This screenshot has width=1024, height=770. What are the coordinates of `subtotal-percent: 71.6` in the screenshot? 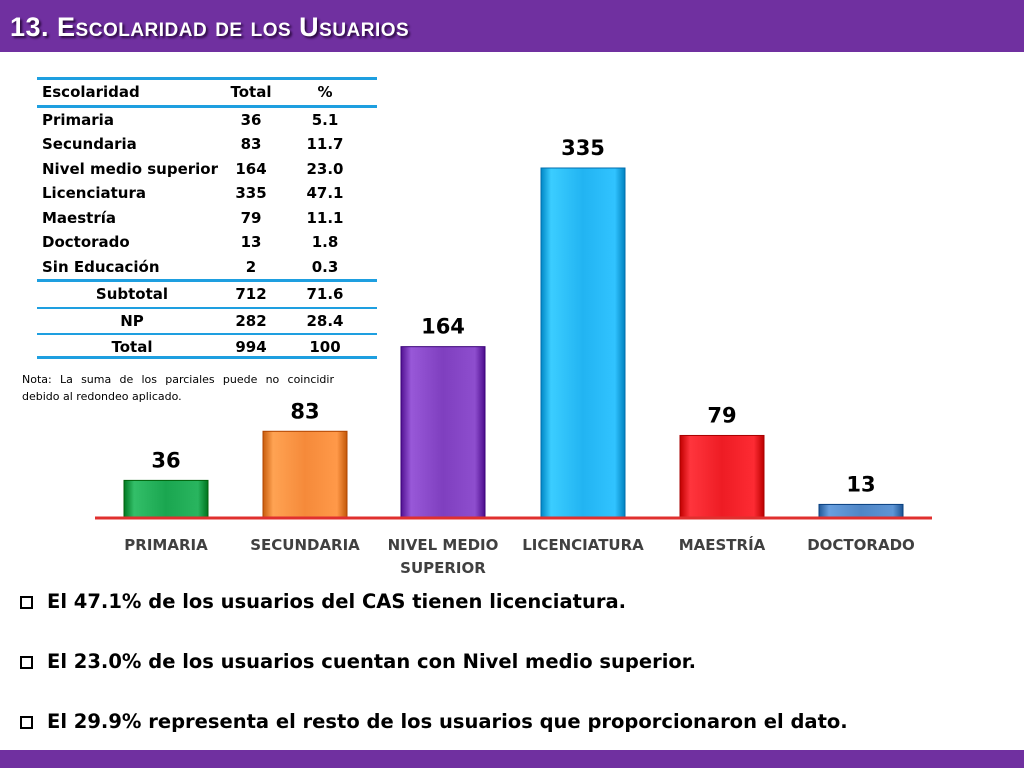 It's located at (325, 294).